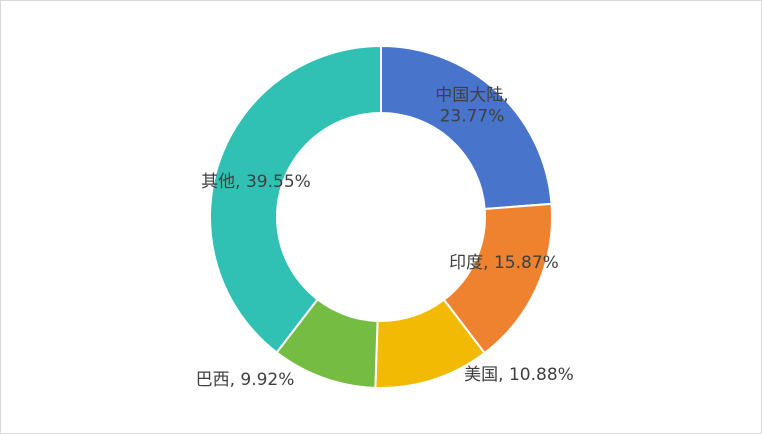 Image resolution: width=762 pixels, height=434 pixels. I want to click on slice-label-line: 巴西, 9.92%, so click(245, 380).